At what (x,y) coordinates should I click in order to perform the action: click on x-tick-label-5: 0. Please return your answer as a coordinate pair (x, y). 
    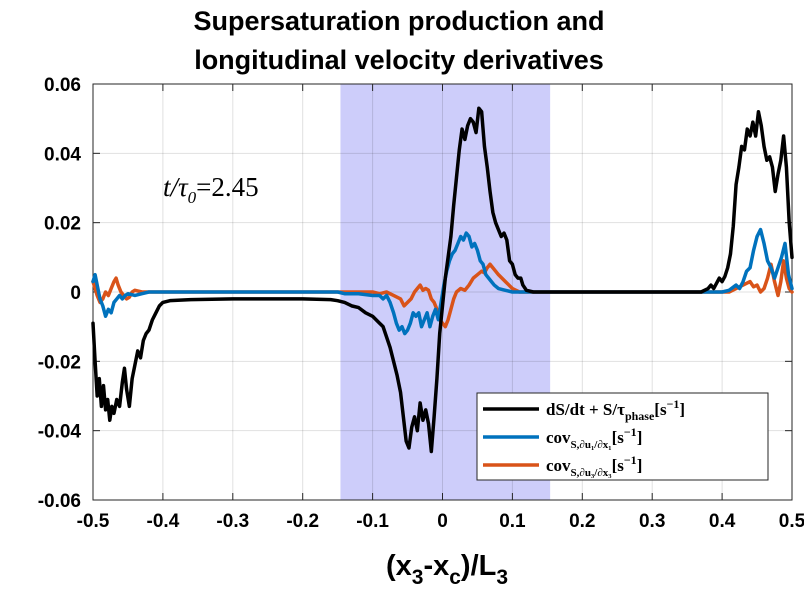
    Looking at the image, I should click on (442, 521).